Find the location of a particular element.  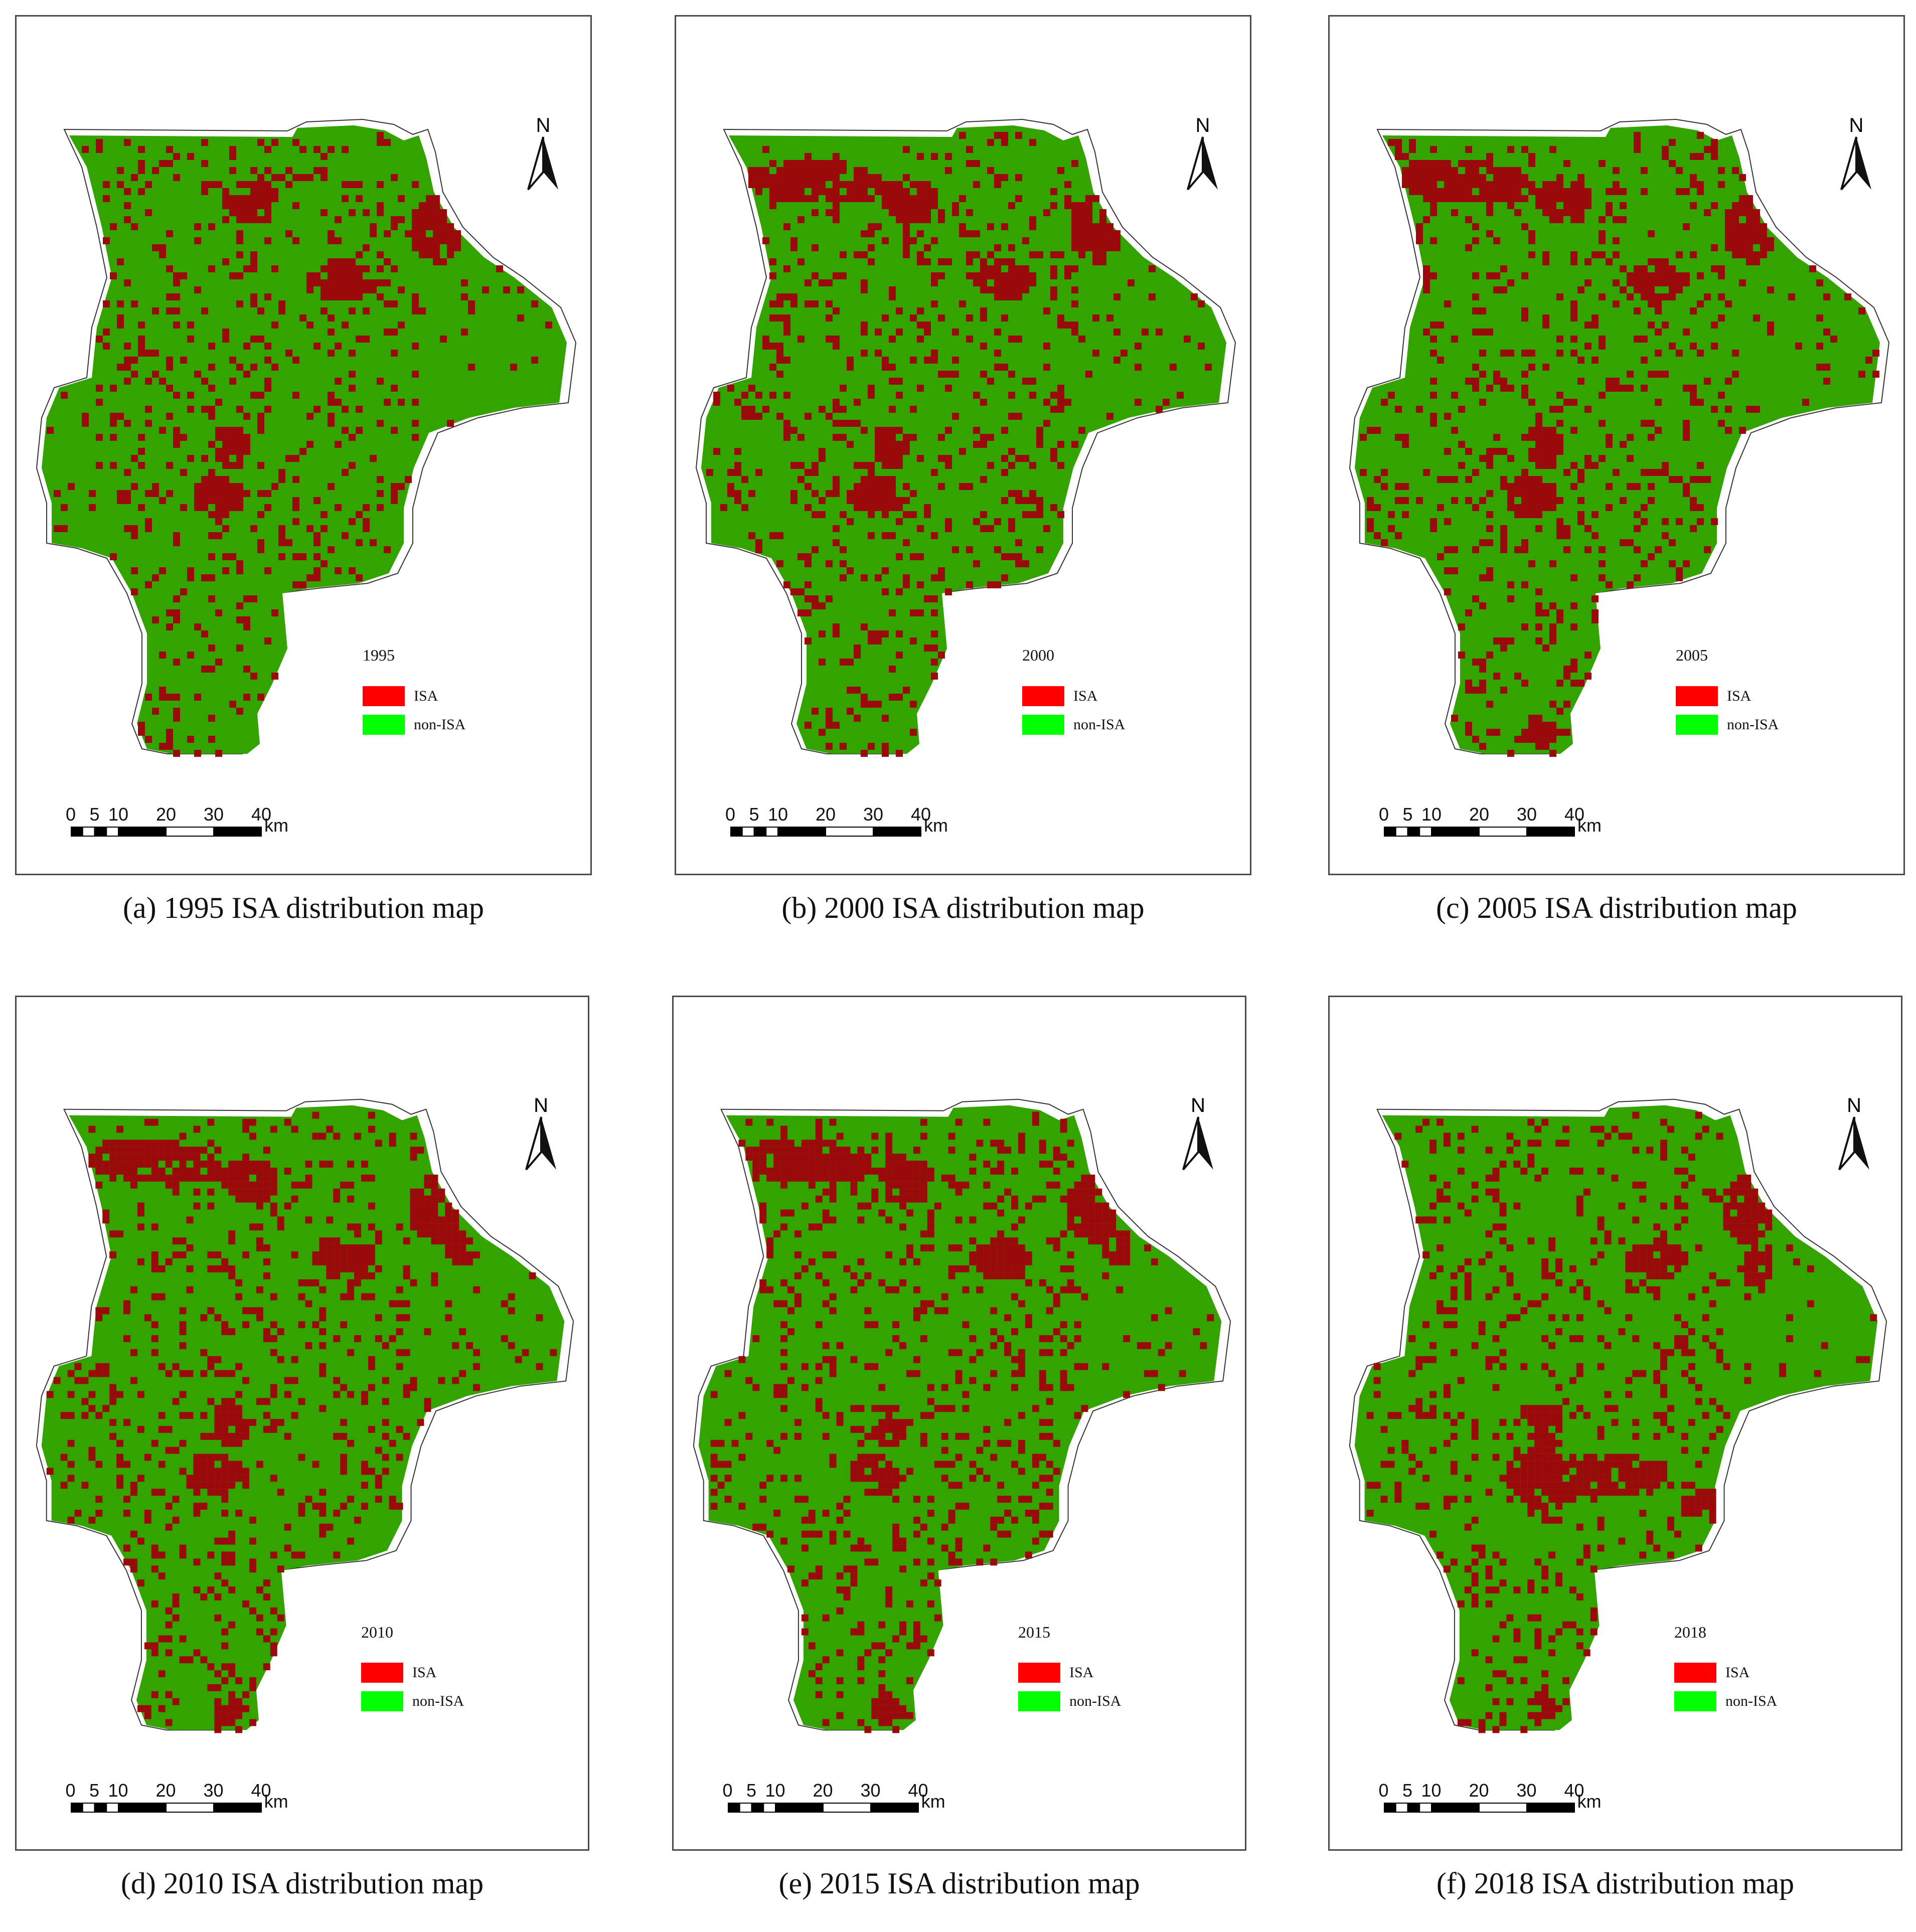

legend-year: 2000 is located at coordinates (1038, 655).